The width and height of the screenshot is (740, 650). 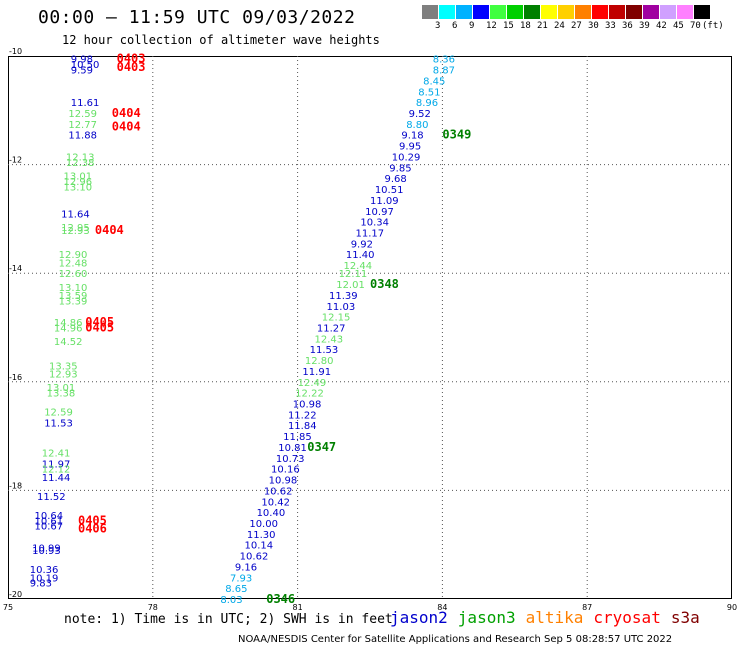 I want to click on wave-height-label: 13.01, so click(x=78, y=176).